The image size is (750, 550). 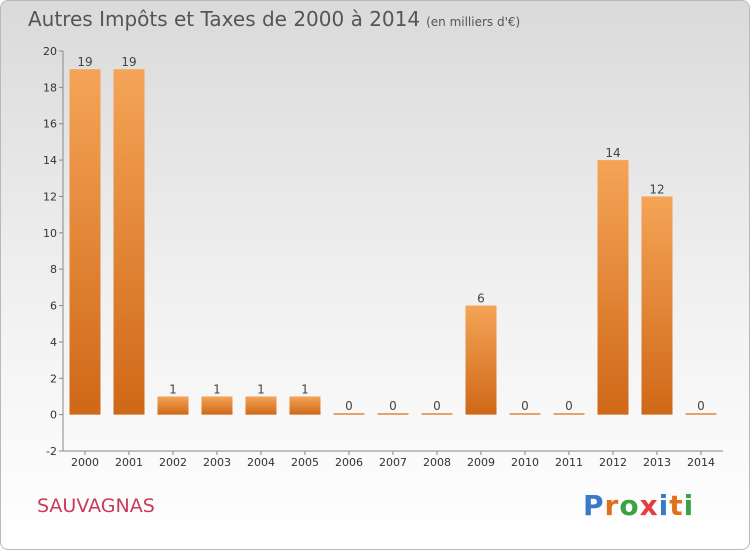 I want to click on x-tick-label: 2003, so click(x=217, y=462).